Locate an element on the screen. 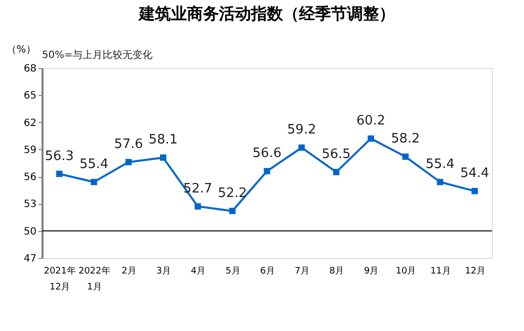 This screenshot has height=331, width=524. y-tick-label: 65 is located at coordinates (30, 96).